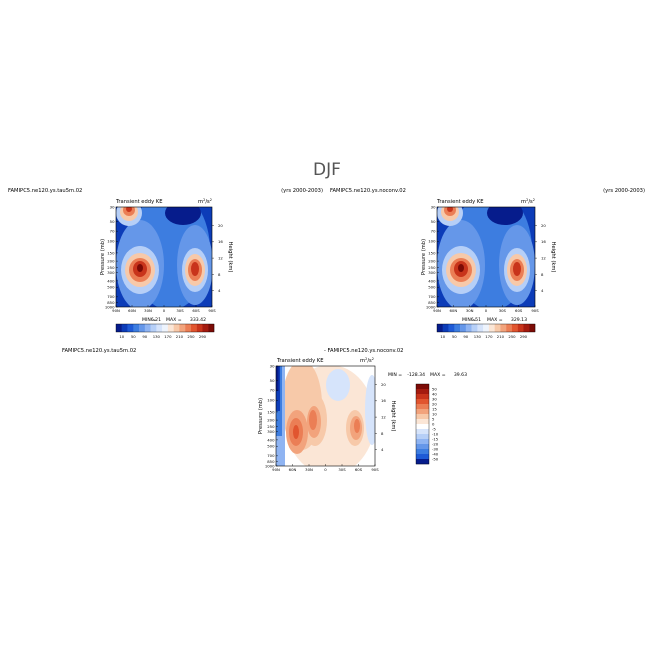  What do you see at coordinates (271, 439) in the screenshot?
I see `y-tick-label: 400` at bounding box center [271, 439].